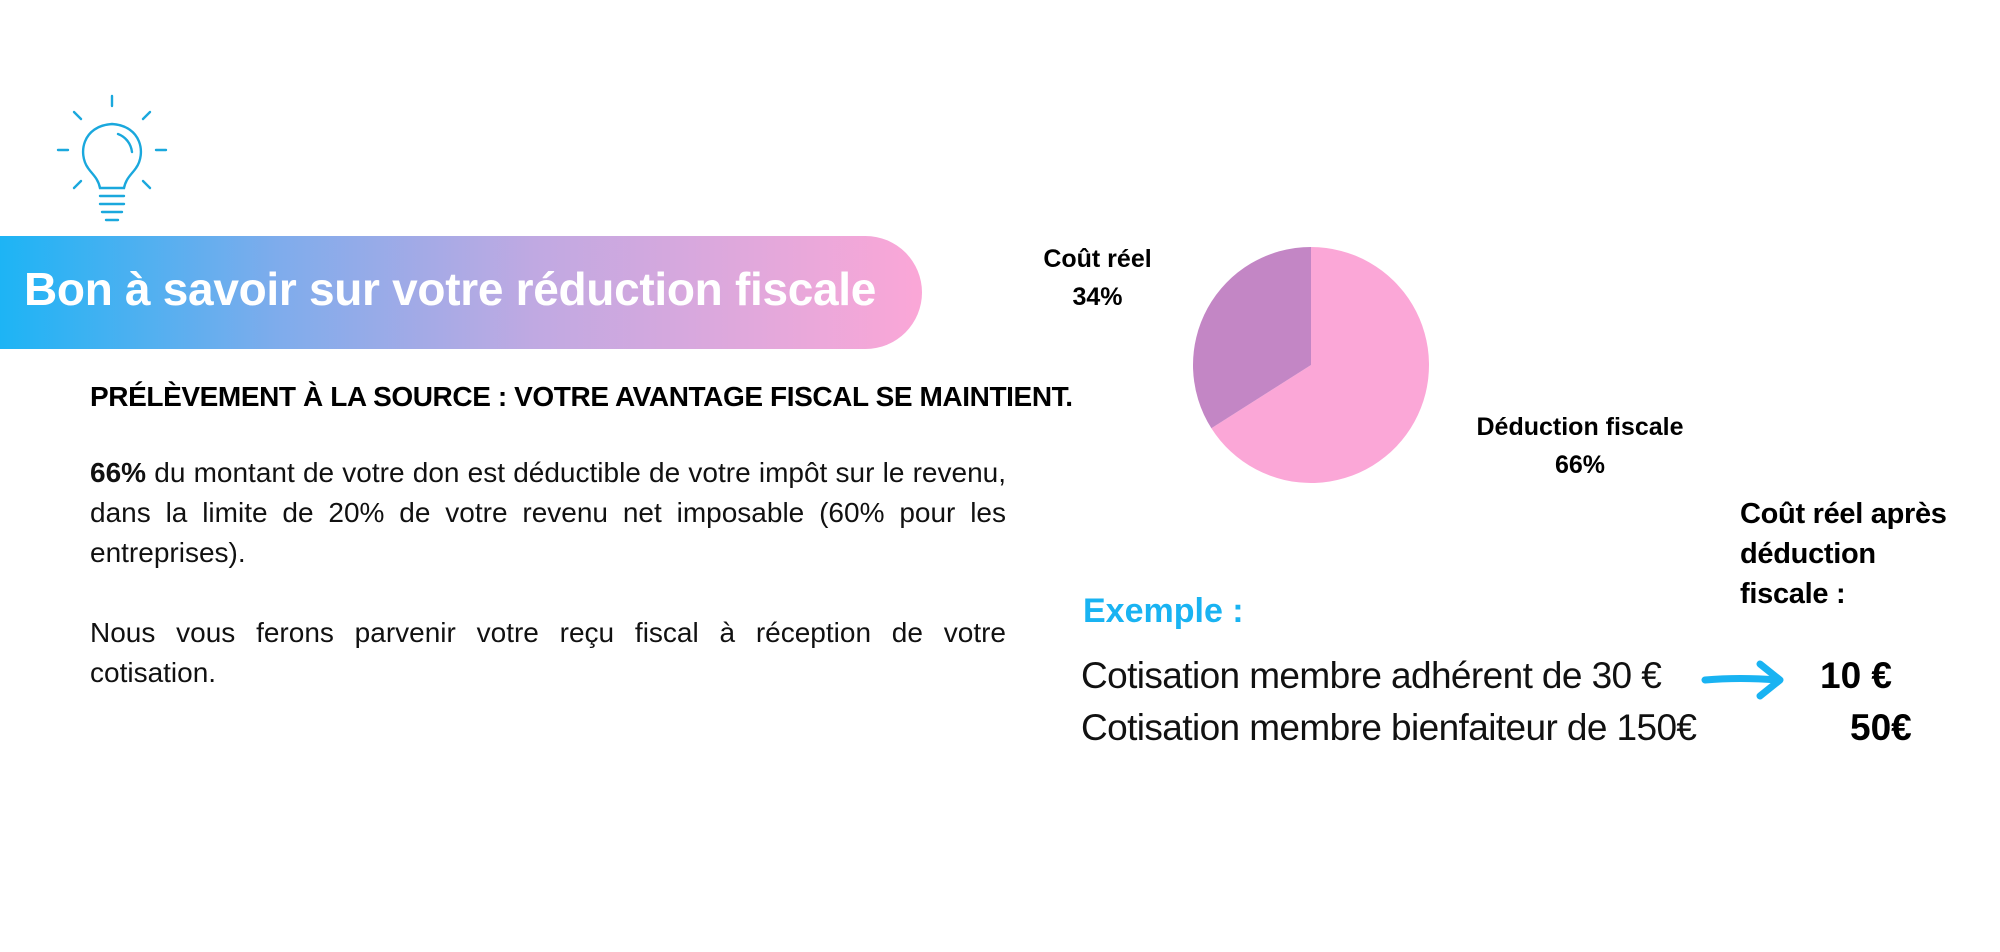 Image resolution: width=2000 pixels, height=952 pixels. I want to click on pie-label-deduction-value: 66%, so click(1580, 465).